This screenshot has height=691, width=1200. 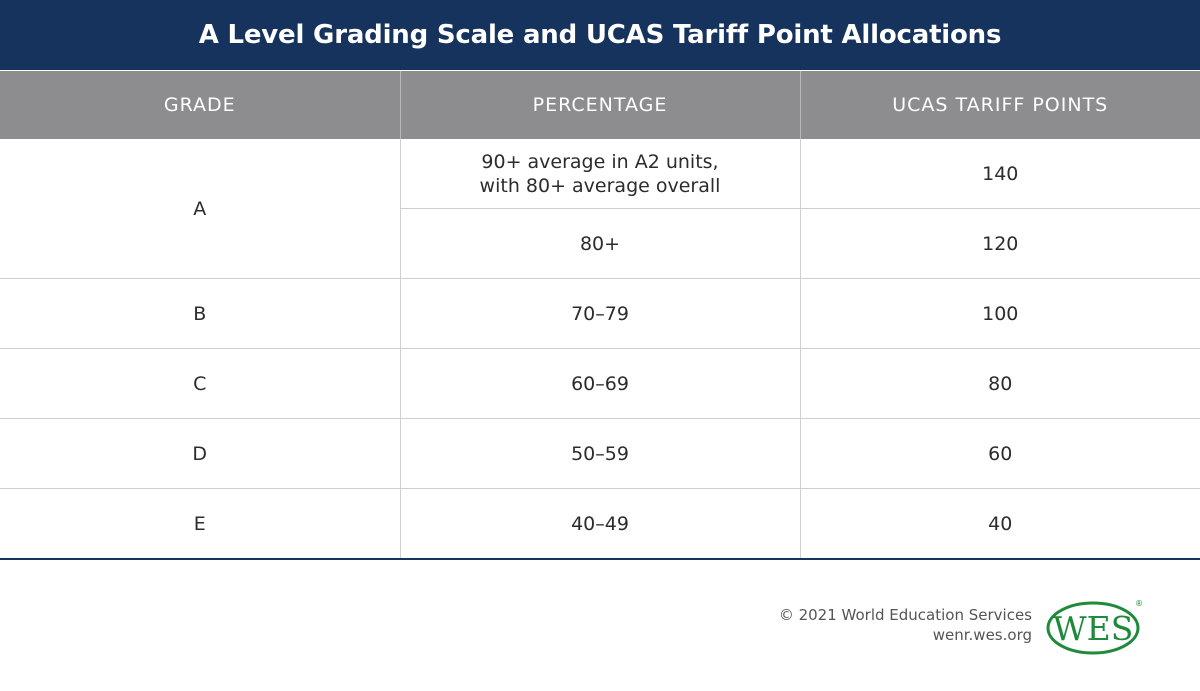 What do you see at coordinates (1139, 603) in the screenshot?
I see `logo-registered-mark: ®` at bounding box center [1139, 603].